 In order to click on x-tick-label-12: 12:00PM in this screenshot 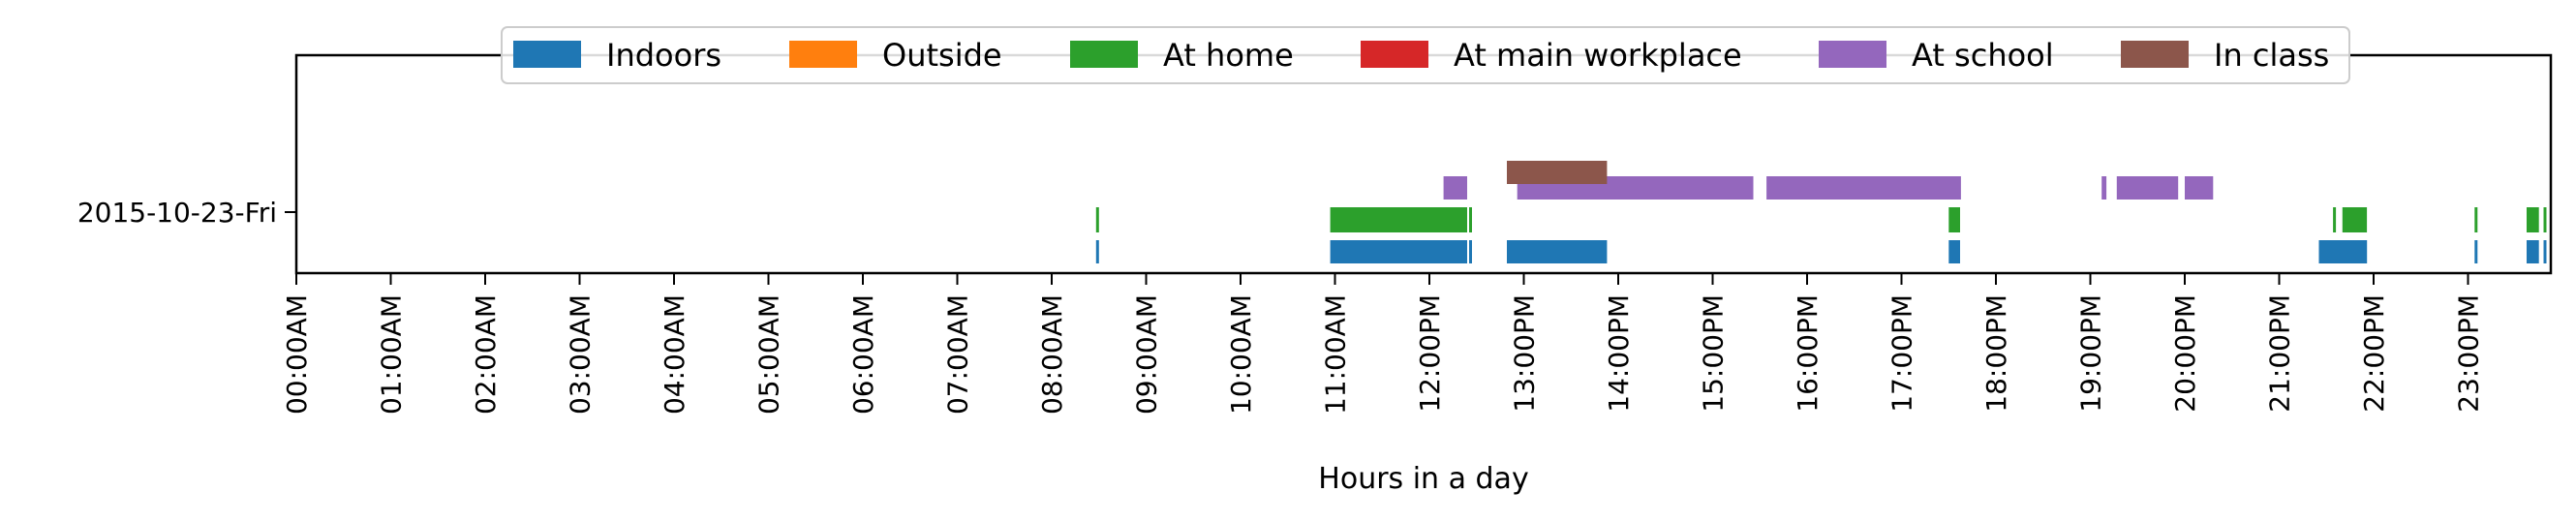, I will do `click(1430, 353)`.